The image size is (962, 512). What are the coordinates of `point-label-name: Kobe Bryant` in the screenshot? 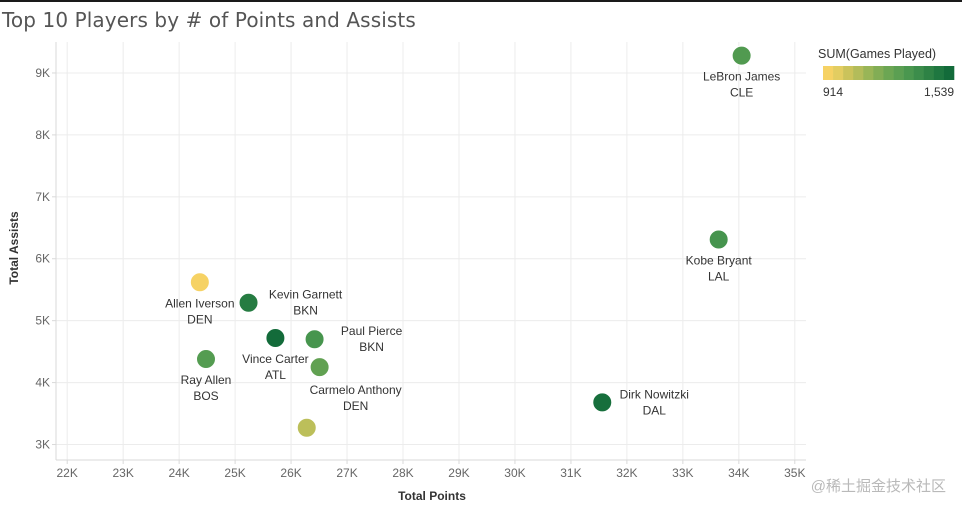 It's located at (719, 261).